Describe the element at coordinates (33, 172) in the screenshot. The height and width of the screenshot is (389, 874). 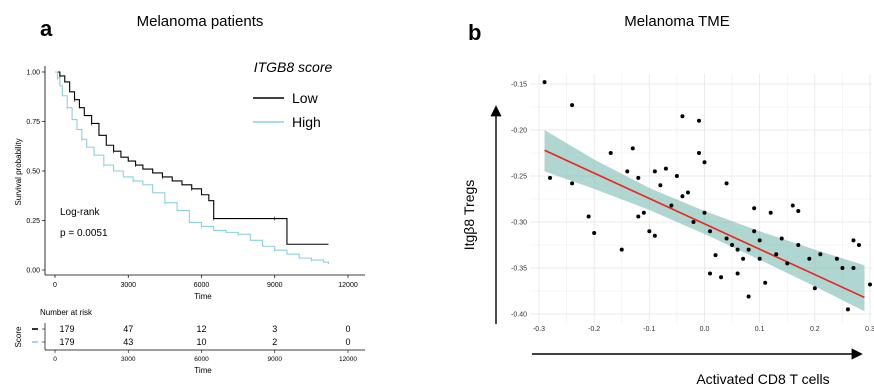
I see `km-y-tick-label: 0.50` at that location.